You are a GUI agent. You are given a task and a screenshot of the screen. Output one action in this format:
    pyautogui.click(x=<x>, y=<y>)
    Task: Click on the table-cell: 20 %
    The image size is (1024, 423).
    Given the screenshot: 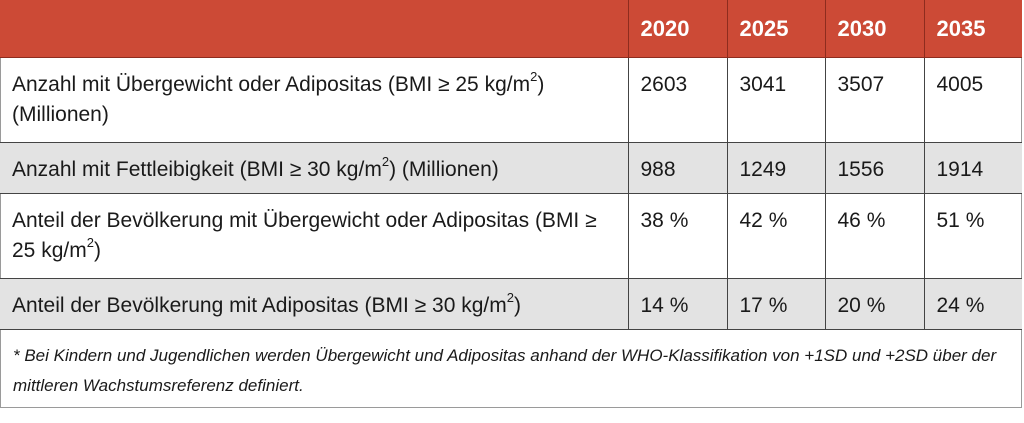 What is the action you would take?
    pyautogui.click(x=874, y=304)
    